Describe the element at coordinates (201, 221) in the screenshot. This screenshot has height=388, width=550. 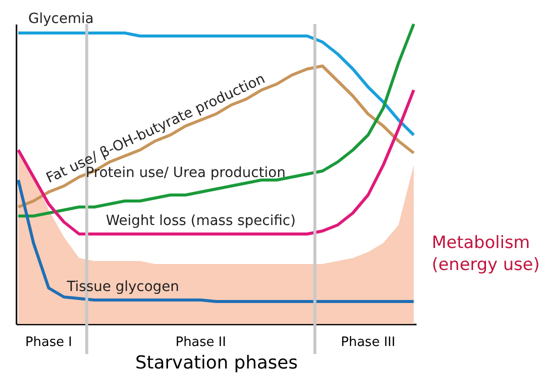
I see `series-label: Weight loss (mass specific)` at that location.